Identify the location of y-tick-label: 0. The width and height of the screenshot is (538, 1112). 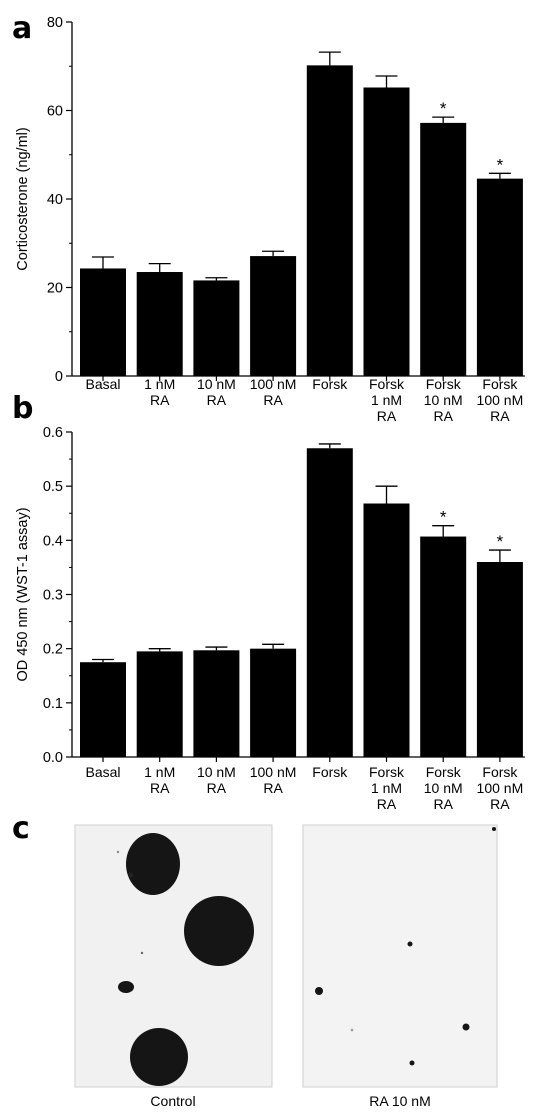
(59, 377).